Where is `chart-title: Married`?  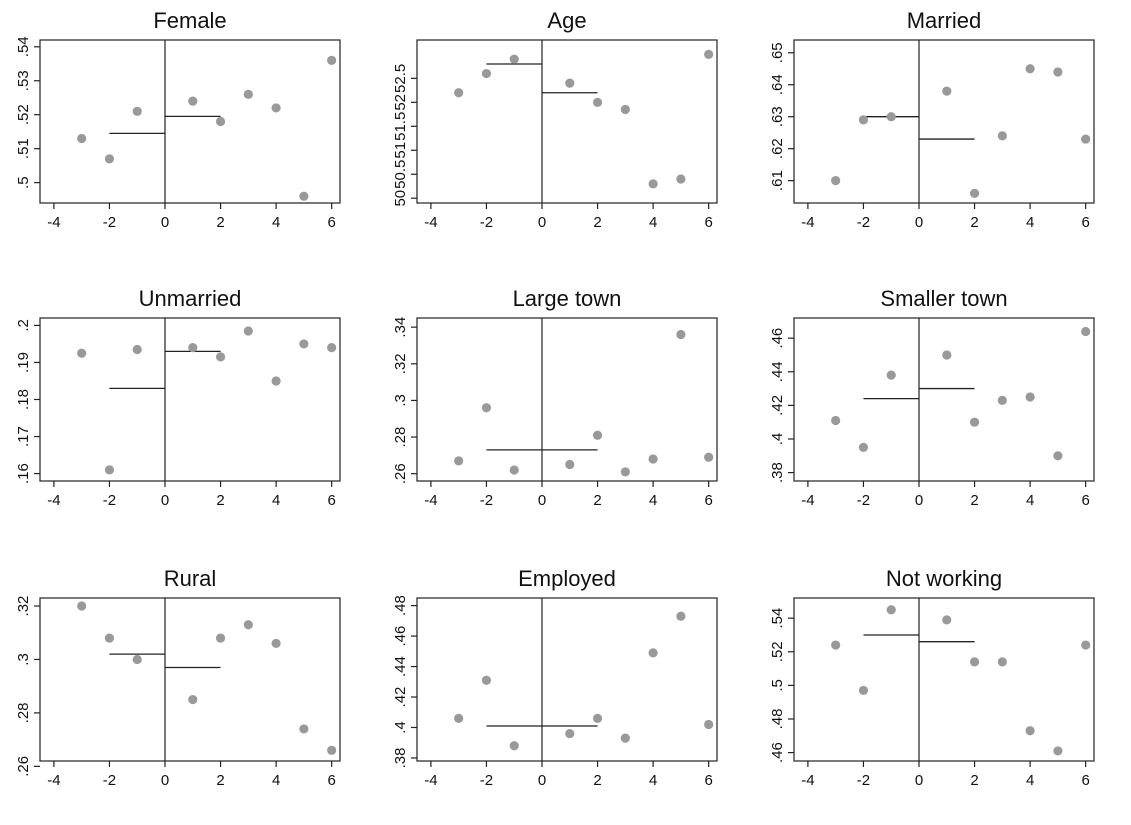 chart-title: Married is located at coordinates (944, 20).